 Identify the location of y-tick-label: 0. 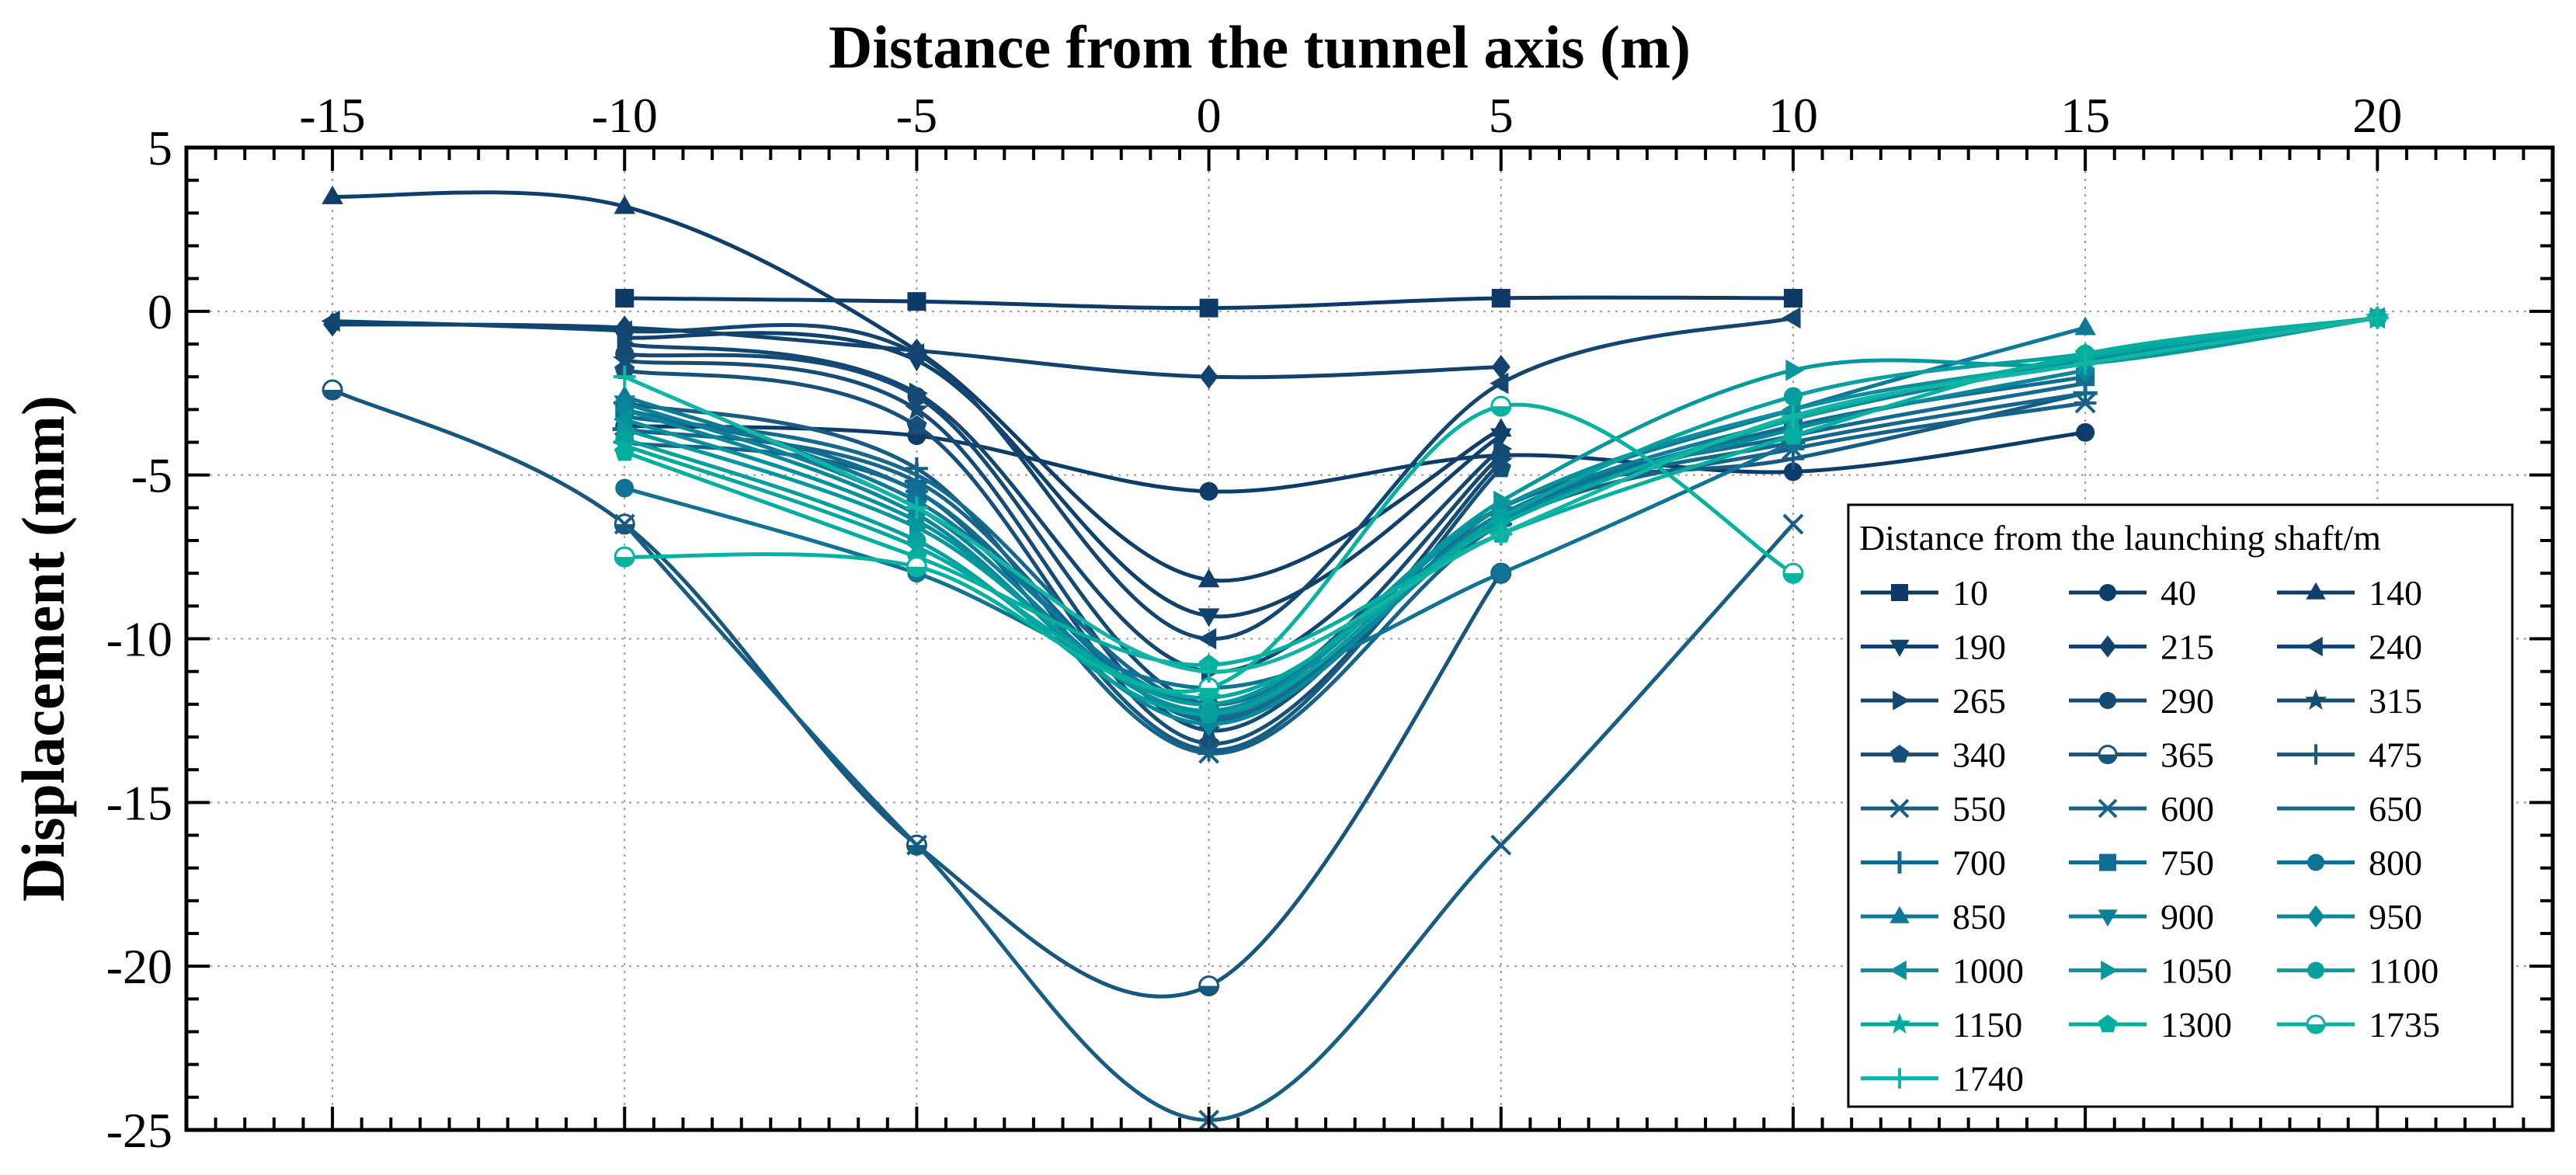
(160, 312).